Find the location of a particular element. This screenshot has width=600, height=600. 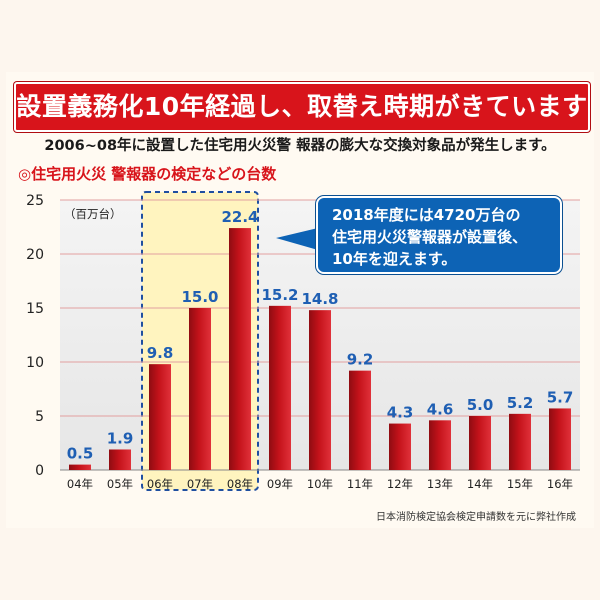

x-tick-label: 08年 is located at coordinates (240, 484).